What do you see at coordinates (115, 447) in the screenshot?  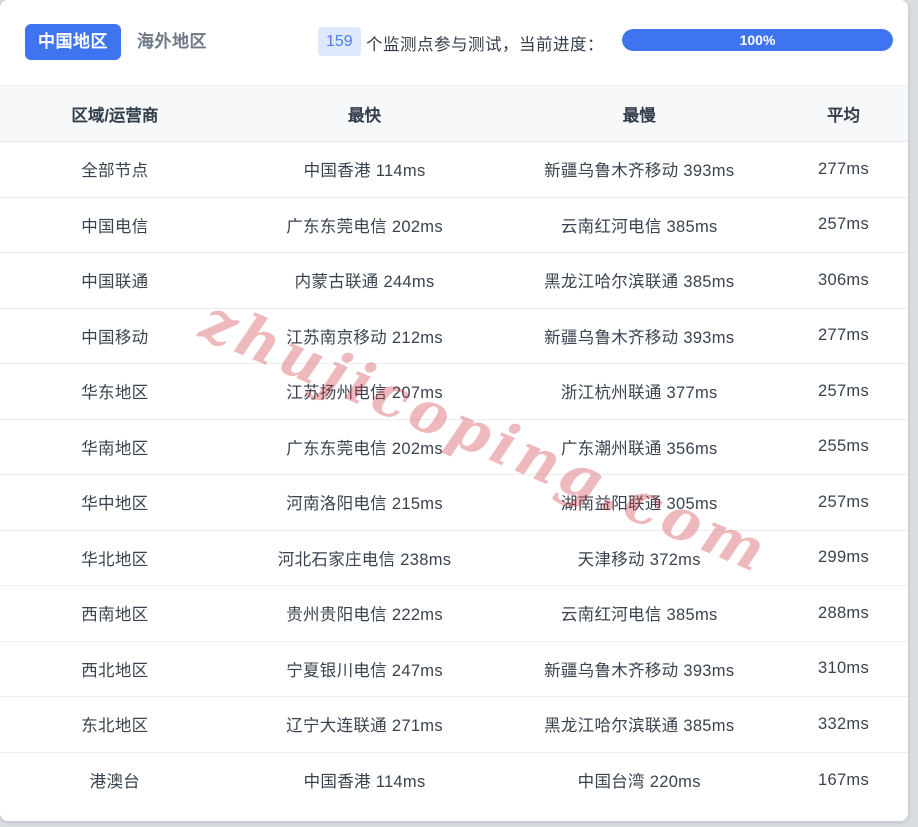 I see `region-cell: 华南地区` at bounding box center [115, 447].